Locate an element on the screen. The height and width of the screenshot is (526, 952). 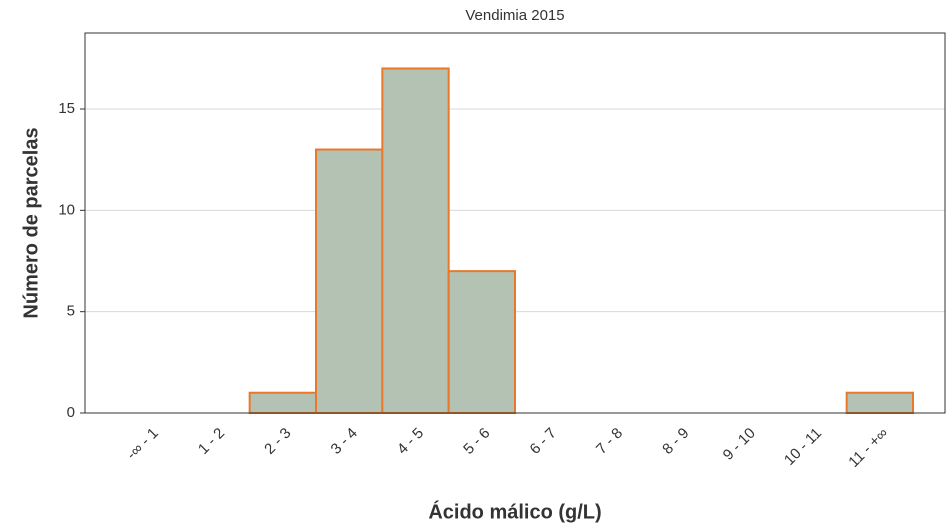
x-tick-label: 7 - 8 is located at coordinates (609, 441).